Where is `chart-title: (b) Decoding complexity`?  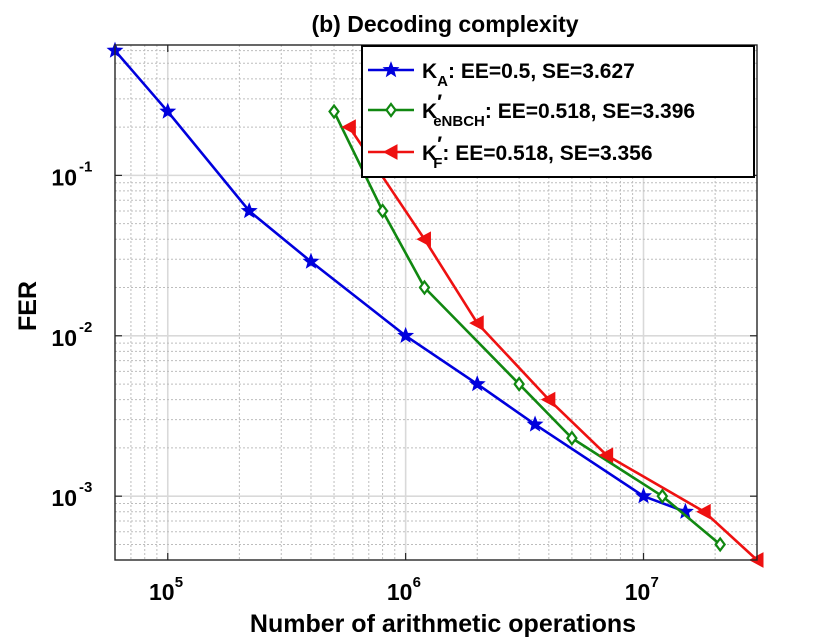 chart-title: (b) Decoding complexity is located at coordinates (444, 24).